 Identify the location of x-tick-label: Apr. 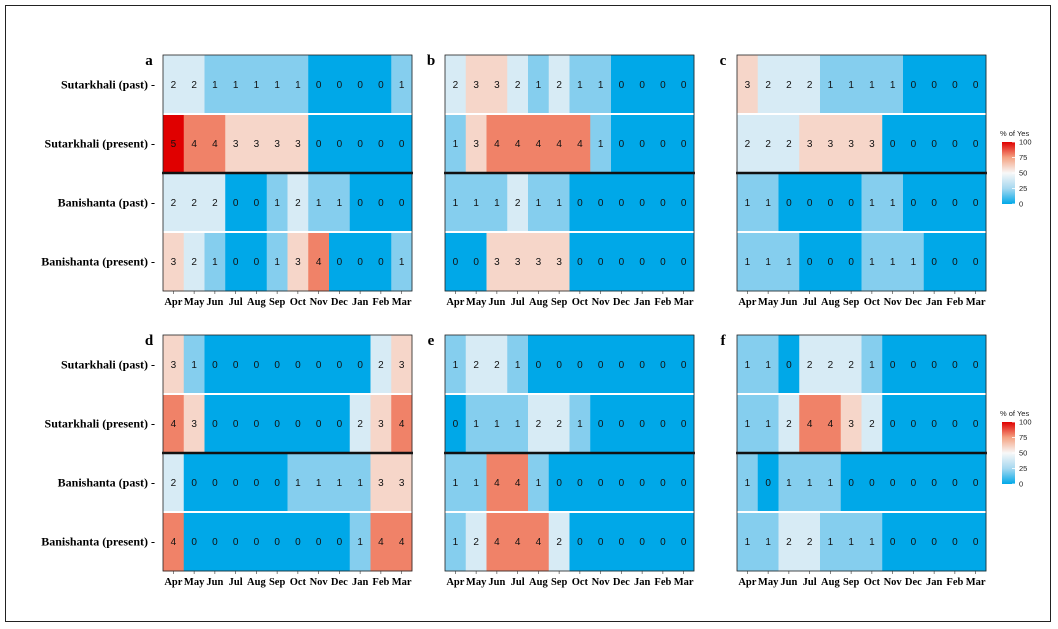
(747, 302).